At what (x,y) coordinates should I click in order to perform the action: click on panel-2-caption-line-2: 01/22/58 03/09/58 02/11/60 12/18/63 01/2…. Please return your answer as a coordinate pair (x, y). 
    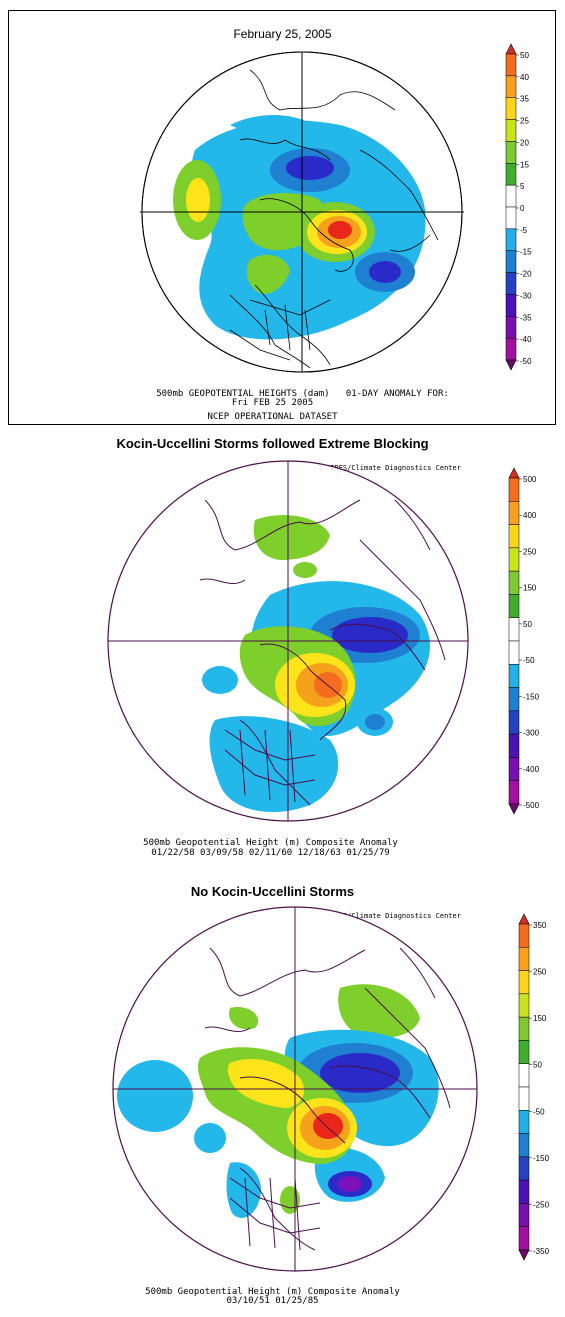
    Looking at the image, I should click on (270, 853).